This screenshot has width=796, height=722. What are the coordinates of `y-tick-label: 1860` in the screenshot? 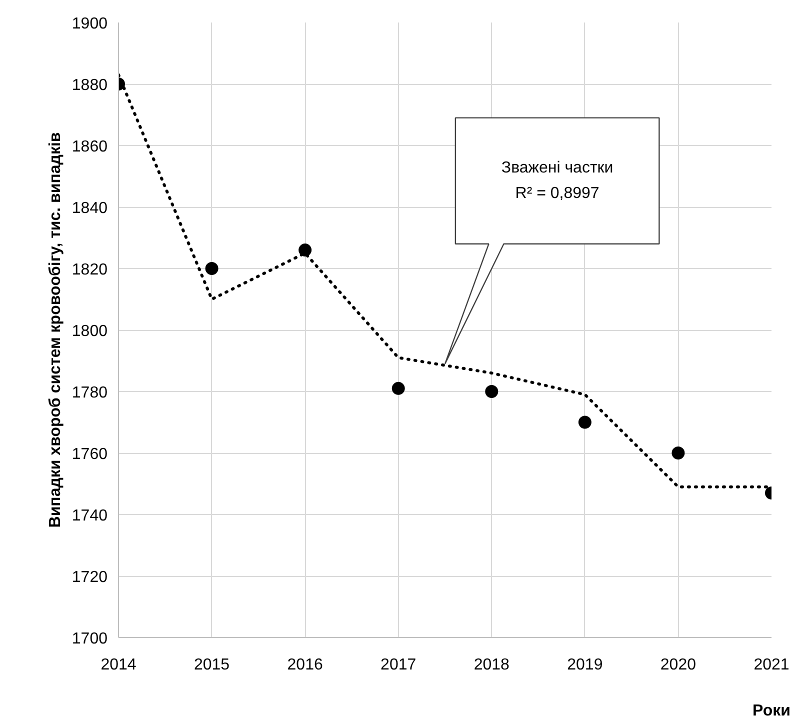 It's located at (90, 147).